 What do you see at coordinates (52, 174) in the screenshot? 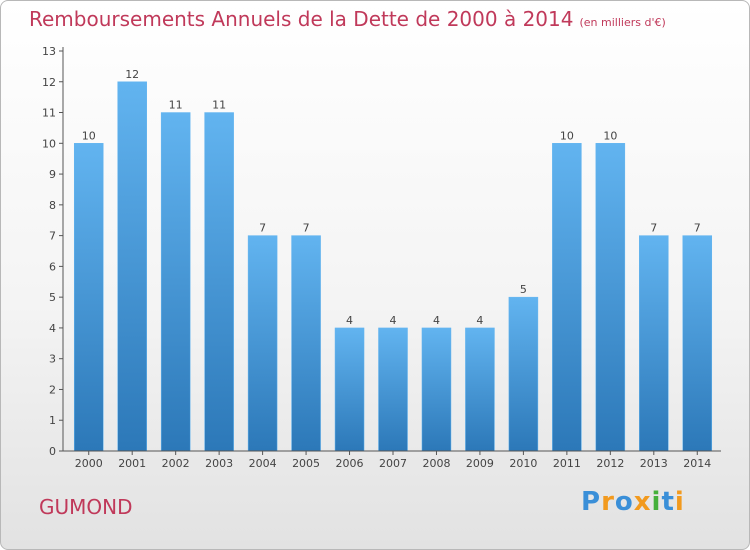
I see `y-tick-label: 9` at bounding box center [52, 174].